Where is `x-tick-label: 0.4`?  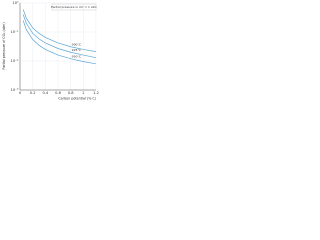
x-tick-label: 0.4 is located at coordinates (45, 93).